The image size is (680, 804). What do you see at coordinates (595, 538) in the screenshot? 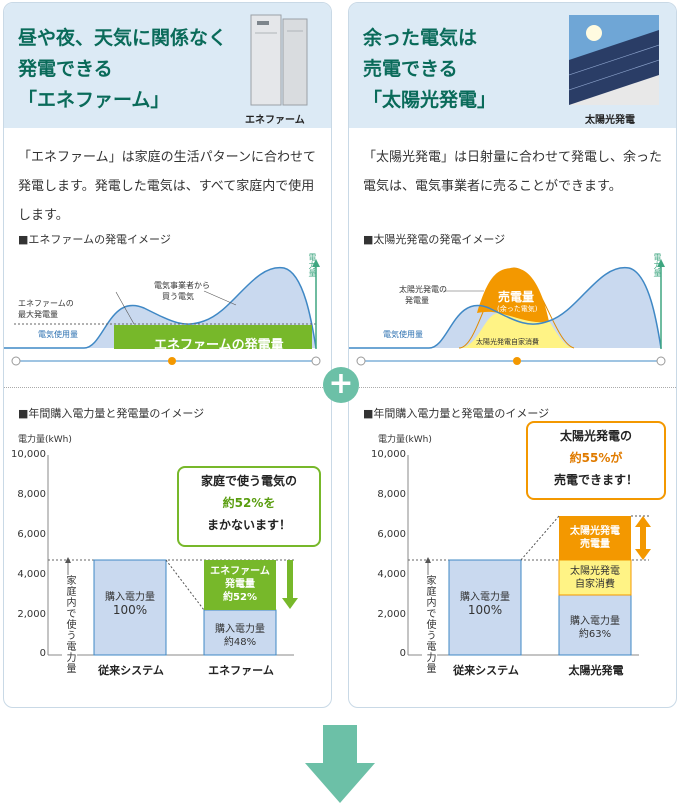
I see `solar-bar2-sell-label: 太陽光発電 売電量` at bounding box center [595, 538].